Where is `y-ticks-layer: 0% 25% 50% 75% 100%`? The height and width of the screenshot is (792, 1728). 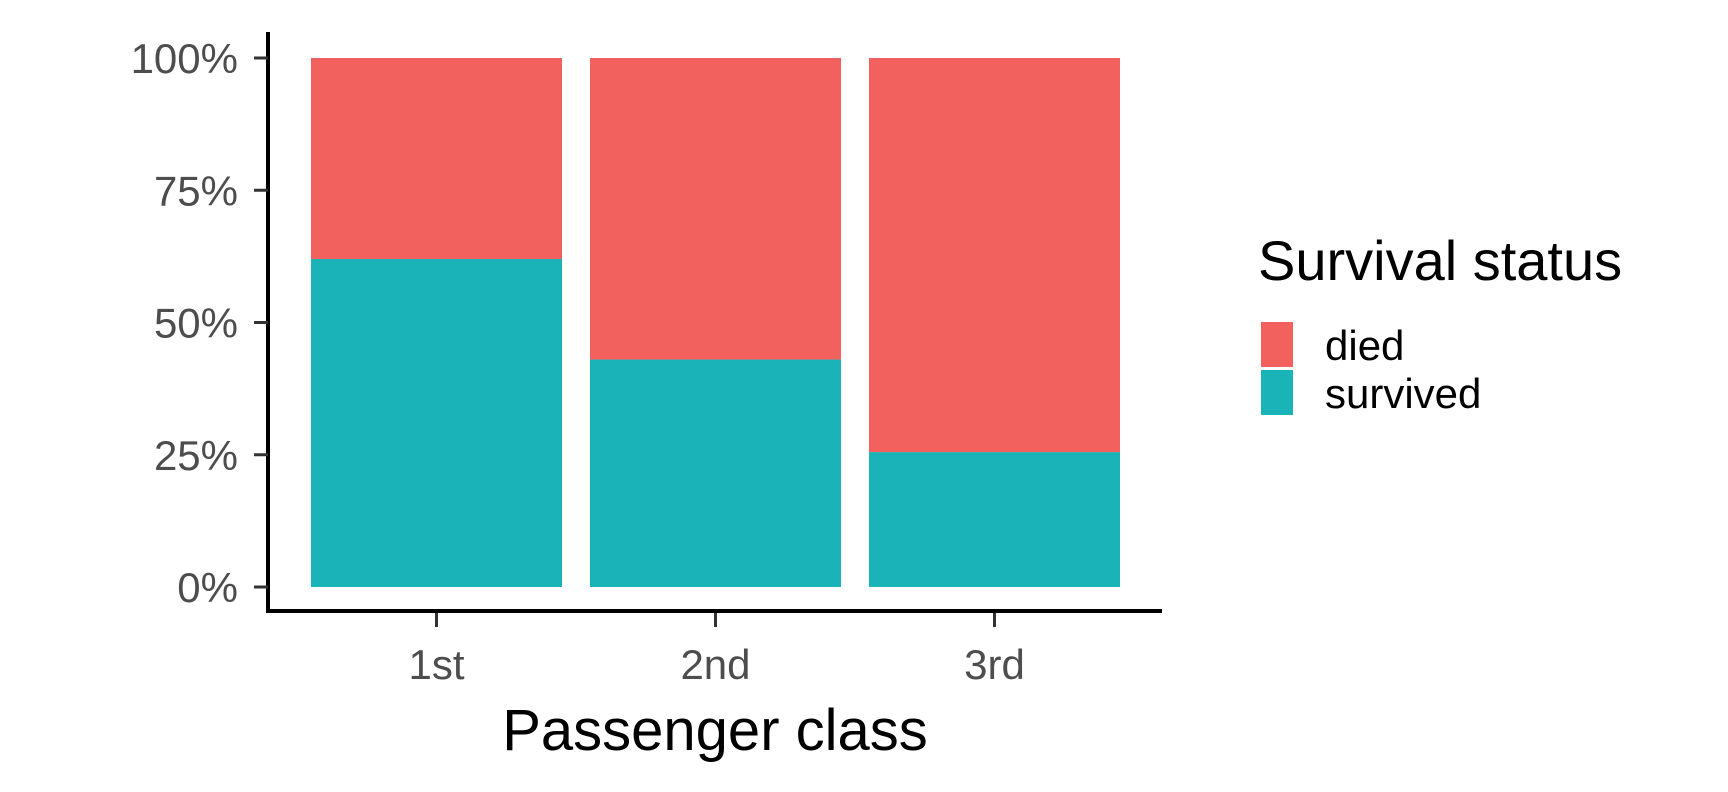
y-ticks-layer: 0% 25% 50% 75% 100% is located at coordinates (199, 323).